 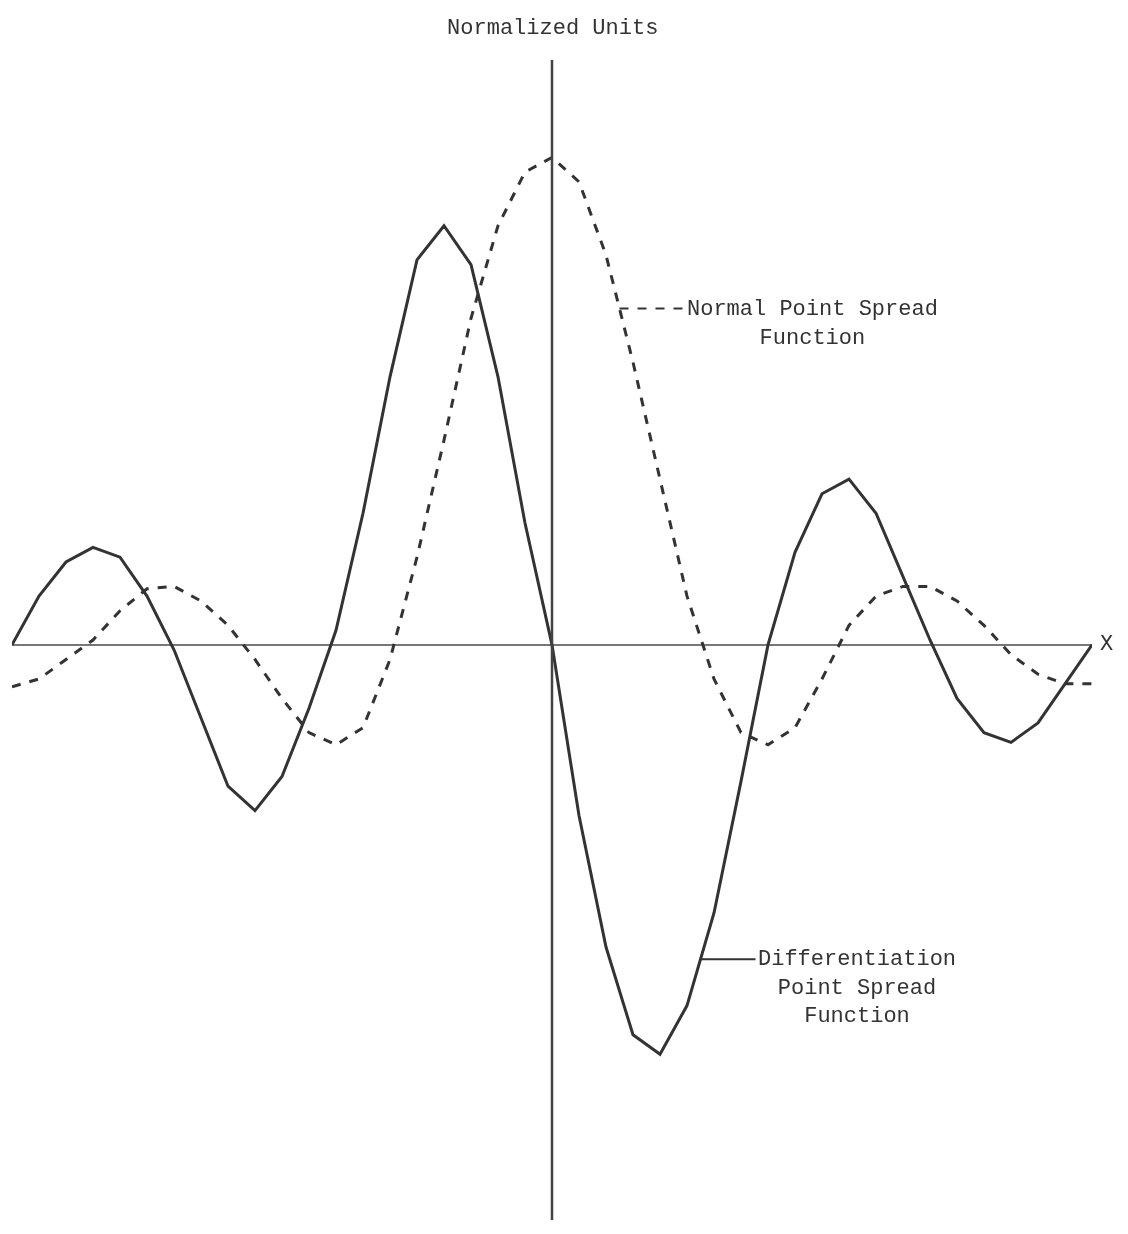 What do you see at coordinates (812, 324) in the screenshot?
I see `legend-label: Normal Point Spread Function` at bounding box center [812, 324].